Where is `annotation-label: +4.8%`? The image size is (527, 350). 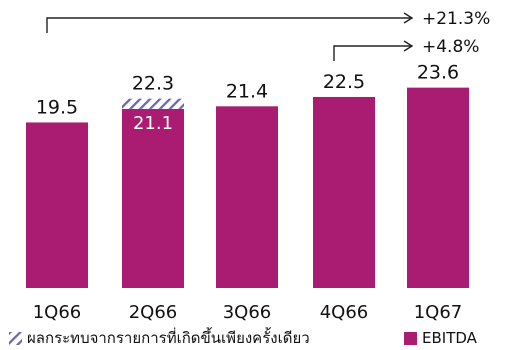
annotation-label: +4.8% is located at coordinates (450, 47).